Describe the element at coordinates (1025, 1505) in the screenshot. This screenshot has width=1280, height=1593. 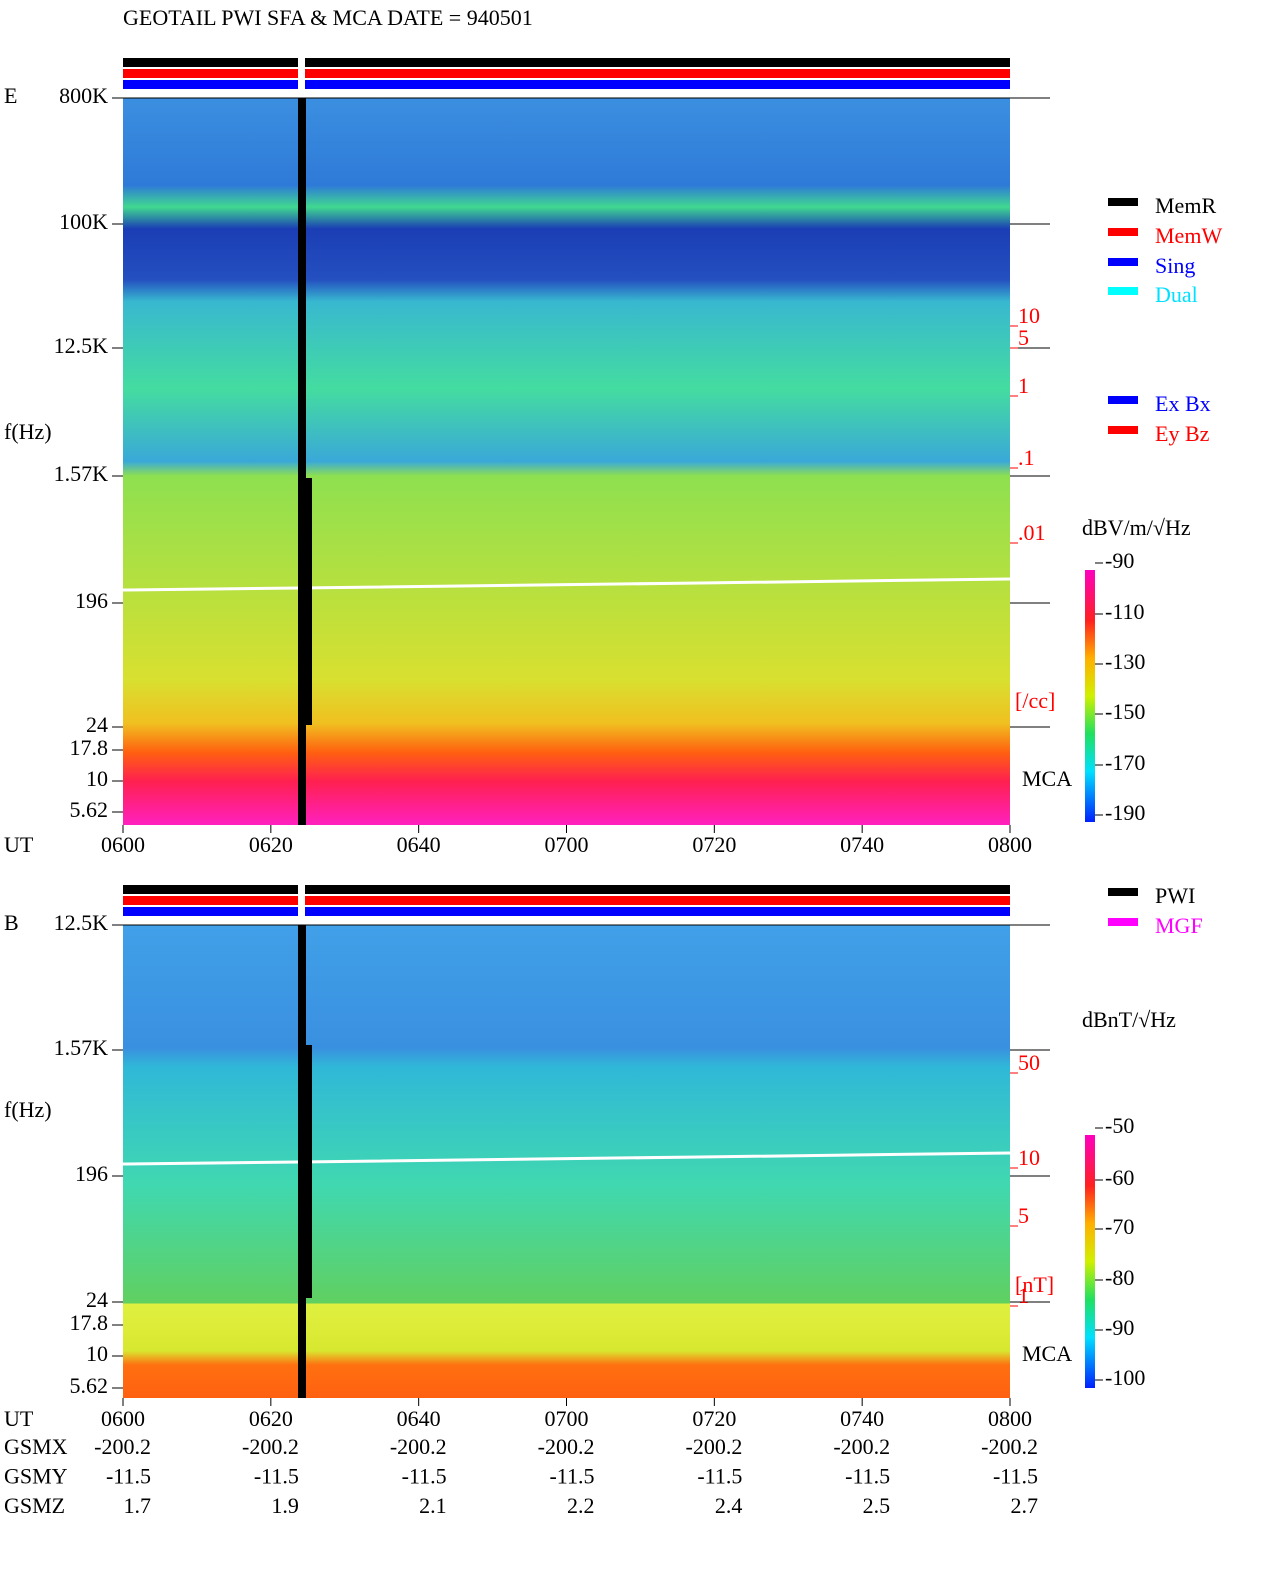
I see `orbit-value: 2.7` at that location.